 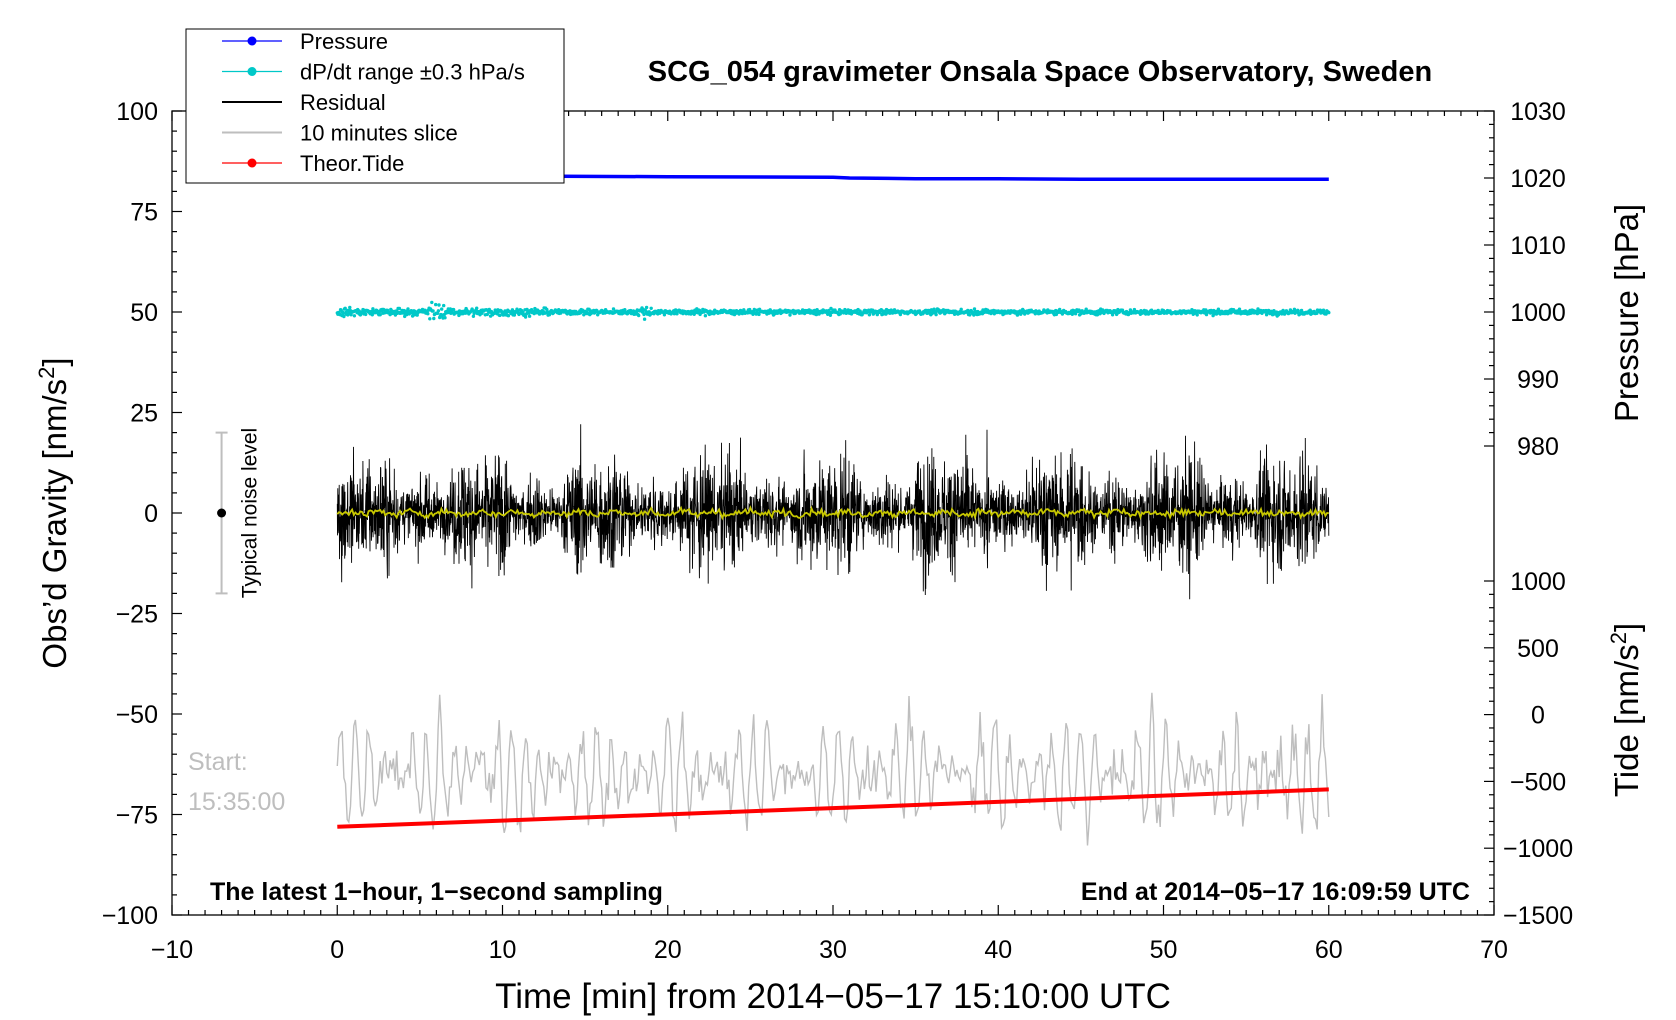 What do you see at coordinates (833, 310) in the screenshot?
I see `series-dpdt` at bounding box center [833, 310].